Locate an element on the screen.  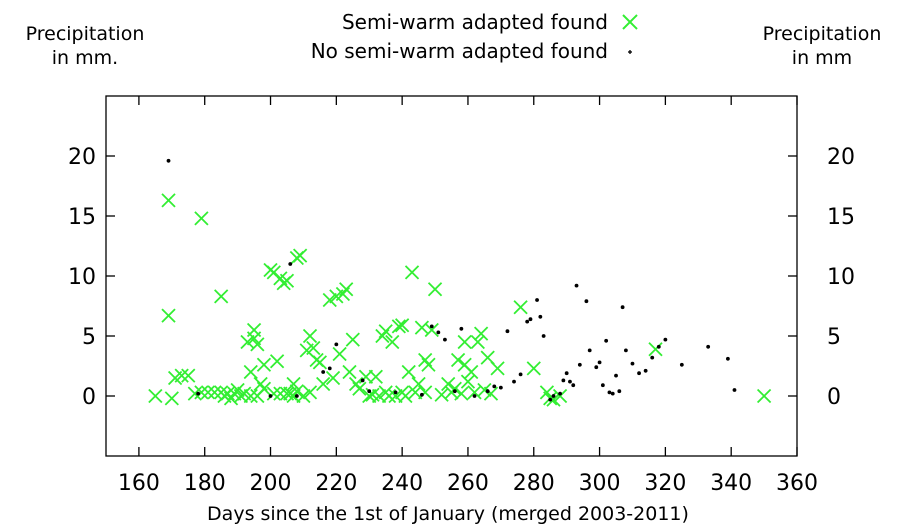
y-axis-right-ticks: 0 5 10 15 20 is located at coordinates (821, 277).